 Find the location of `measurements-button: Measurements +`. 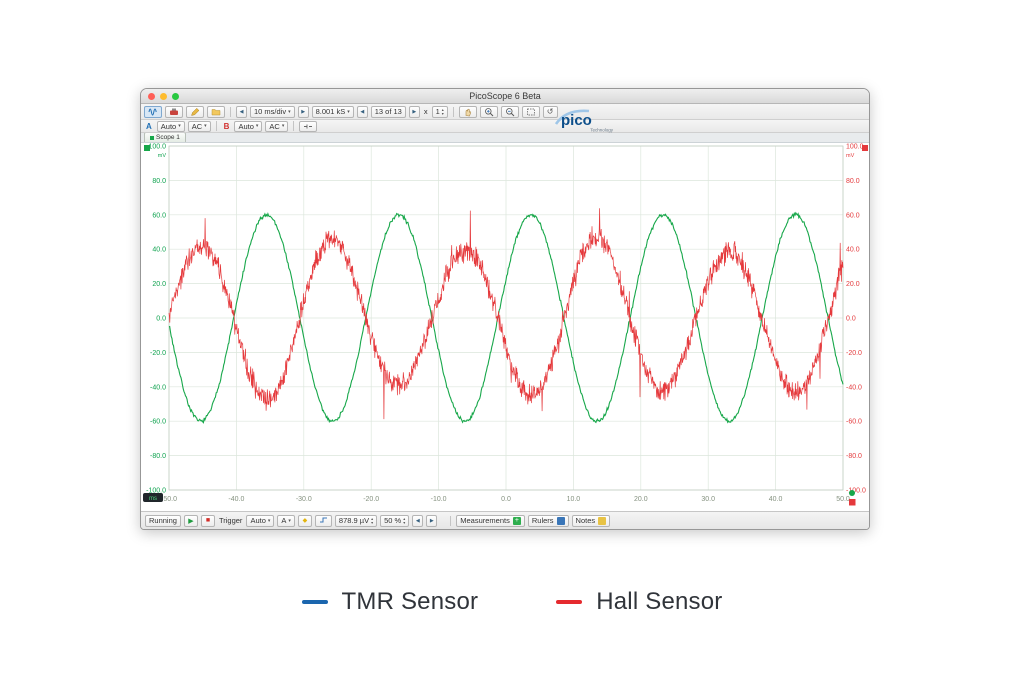

measurements-button: Measurements + is located at coordinates (490, 520).